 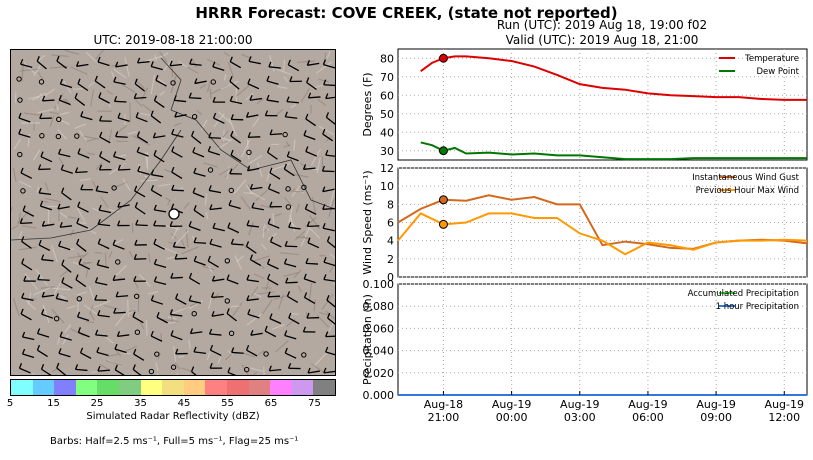 I want to click on y-tick-label: 0.060, so click(x=379, y=328).